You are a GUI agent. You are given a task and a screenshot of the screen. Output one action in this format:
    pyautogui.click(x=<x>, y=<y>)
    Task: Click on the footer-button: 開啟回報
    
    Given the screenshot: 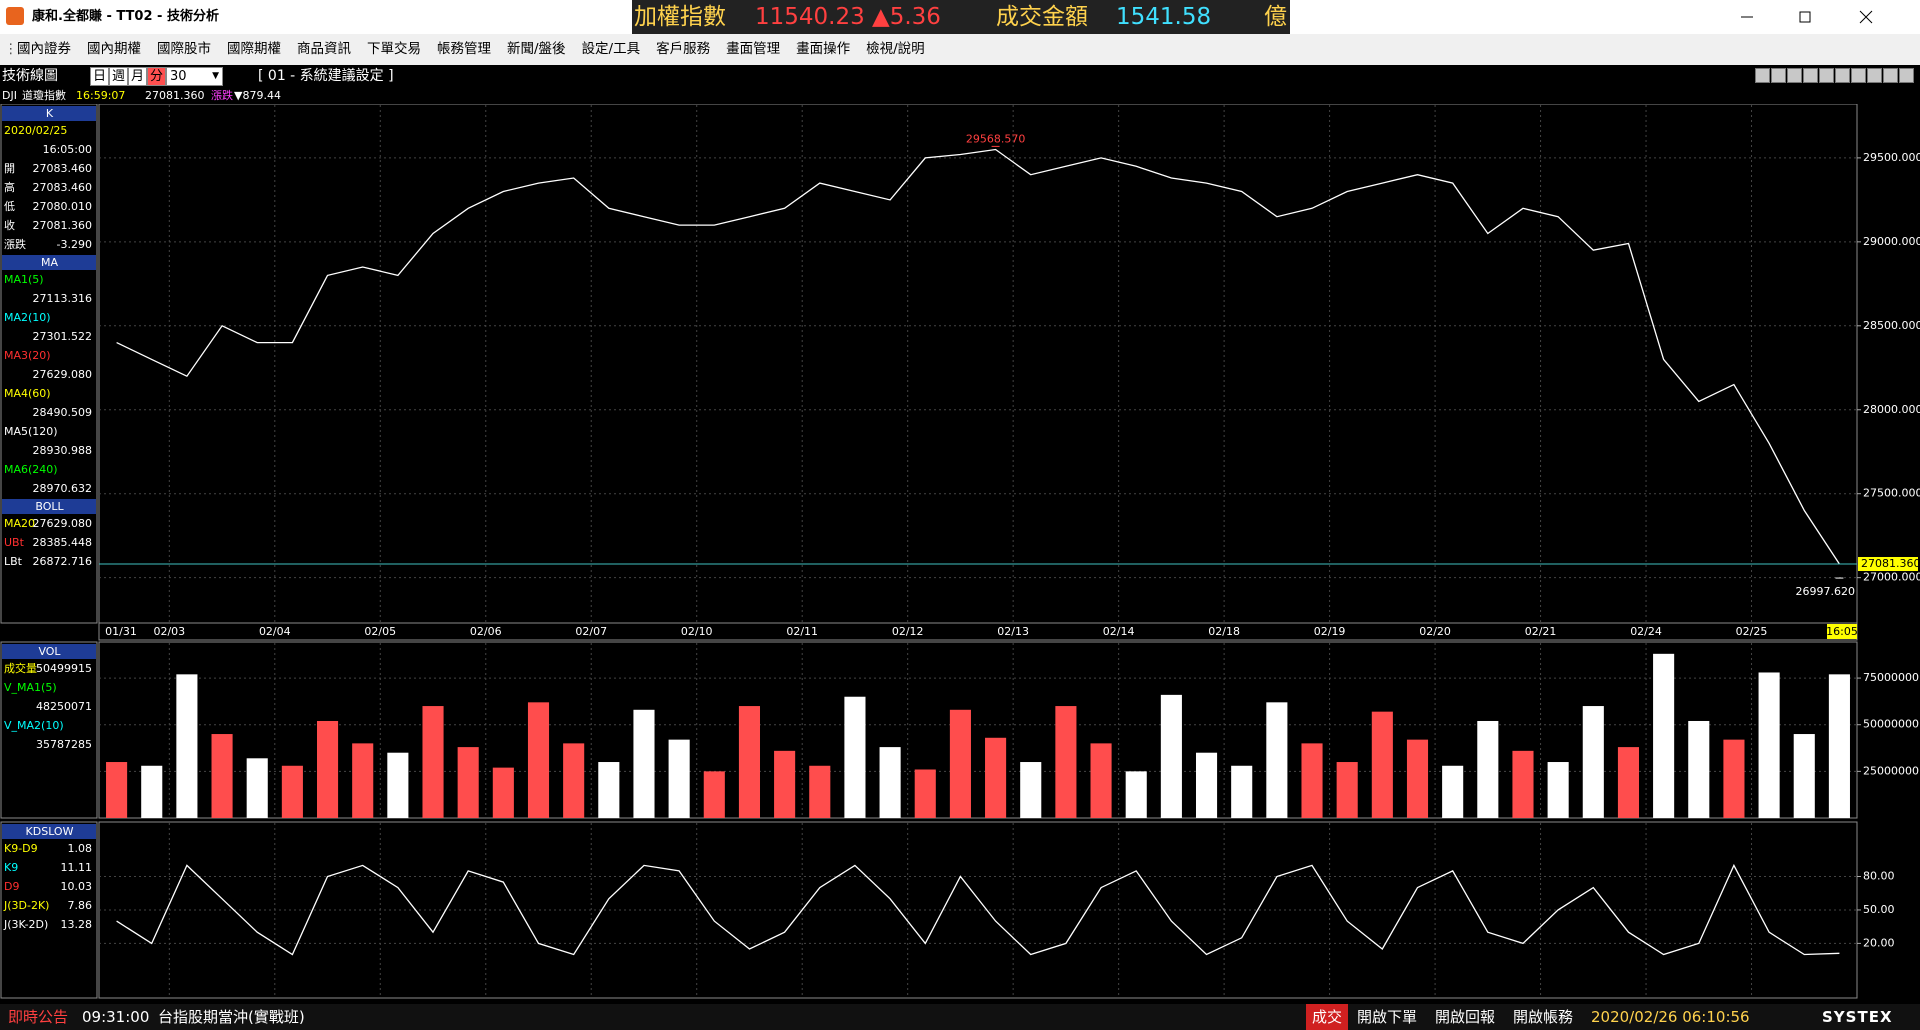 What is the action you would take?
    pyautogui.click(x=1465, y=1017)
    